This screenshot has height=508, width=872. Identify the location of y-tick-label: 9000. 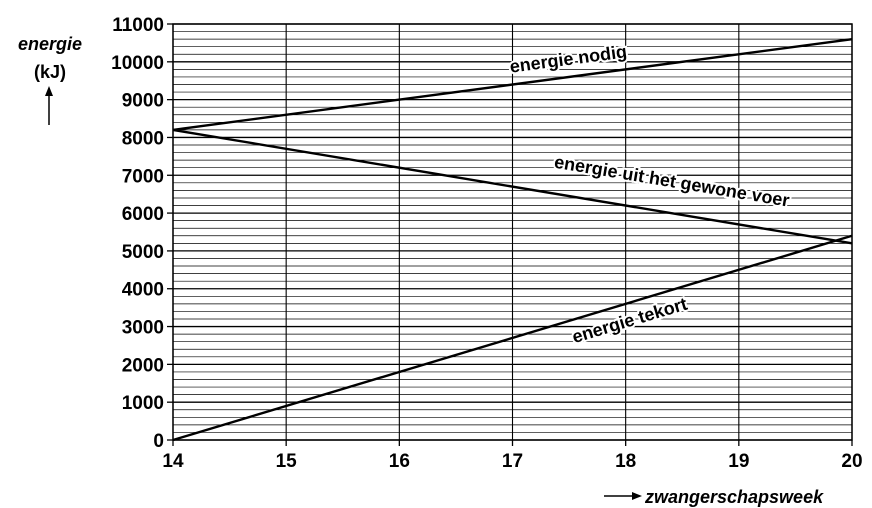
(143, 101).